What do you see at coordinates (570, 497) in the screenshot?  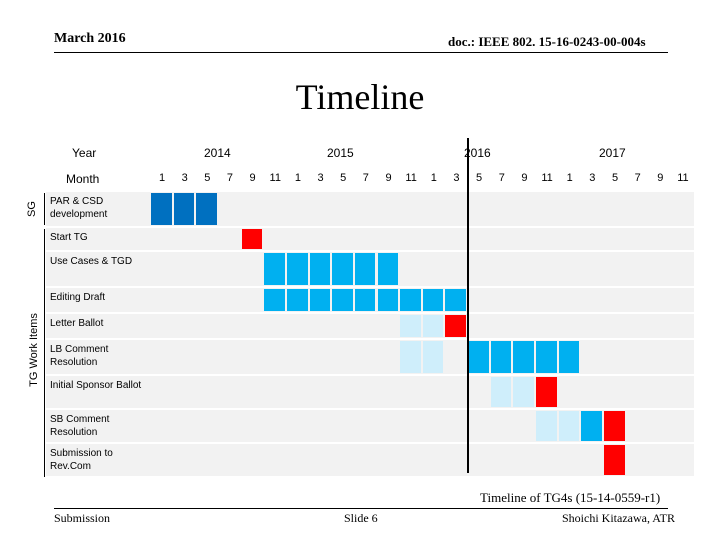 I see `chart-caption: Timeline of TG4s (15-14-0559-r1)` at bounding box center [570, 497].